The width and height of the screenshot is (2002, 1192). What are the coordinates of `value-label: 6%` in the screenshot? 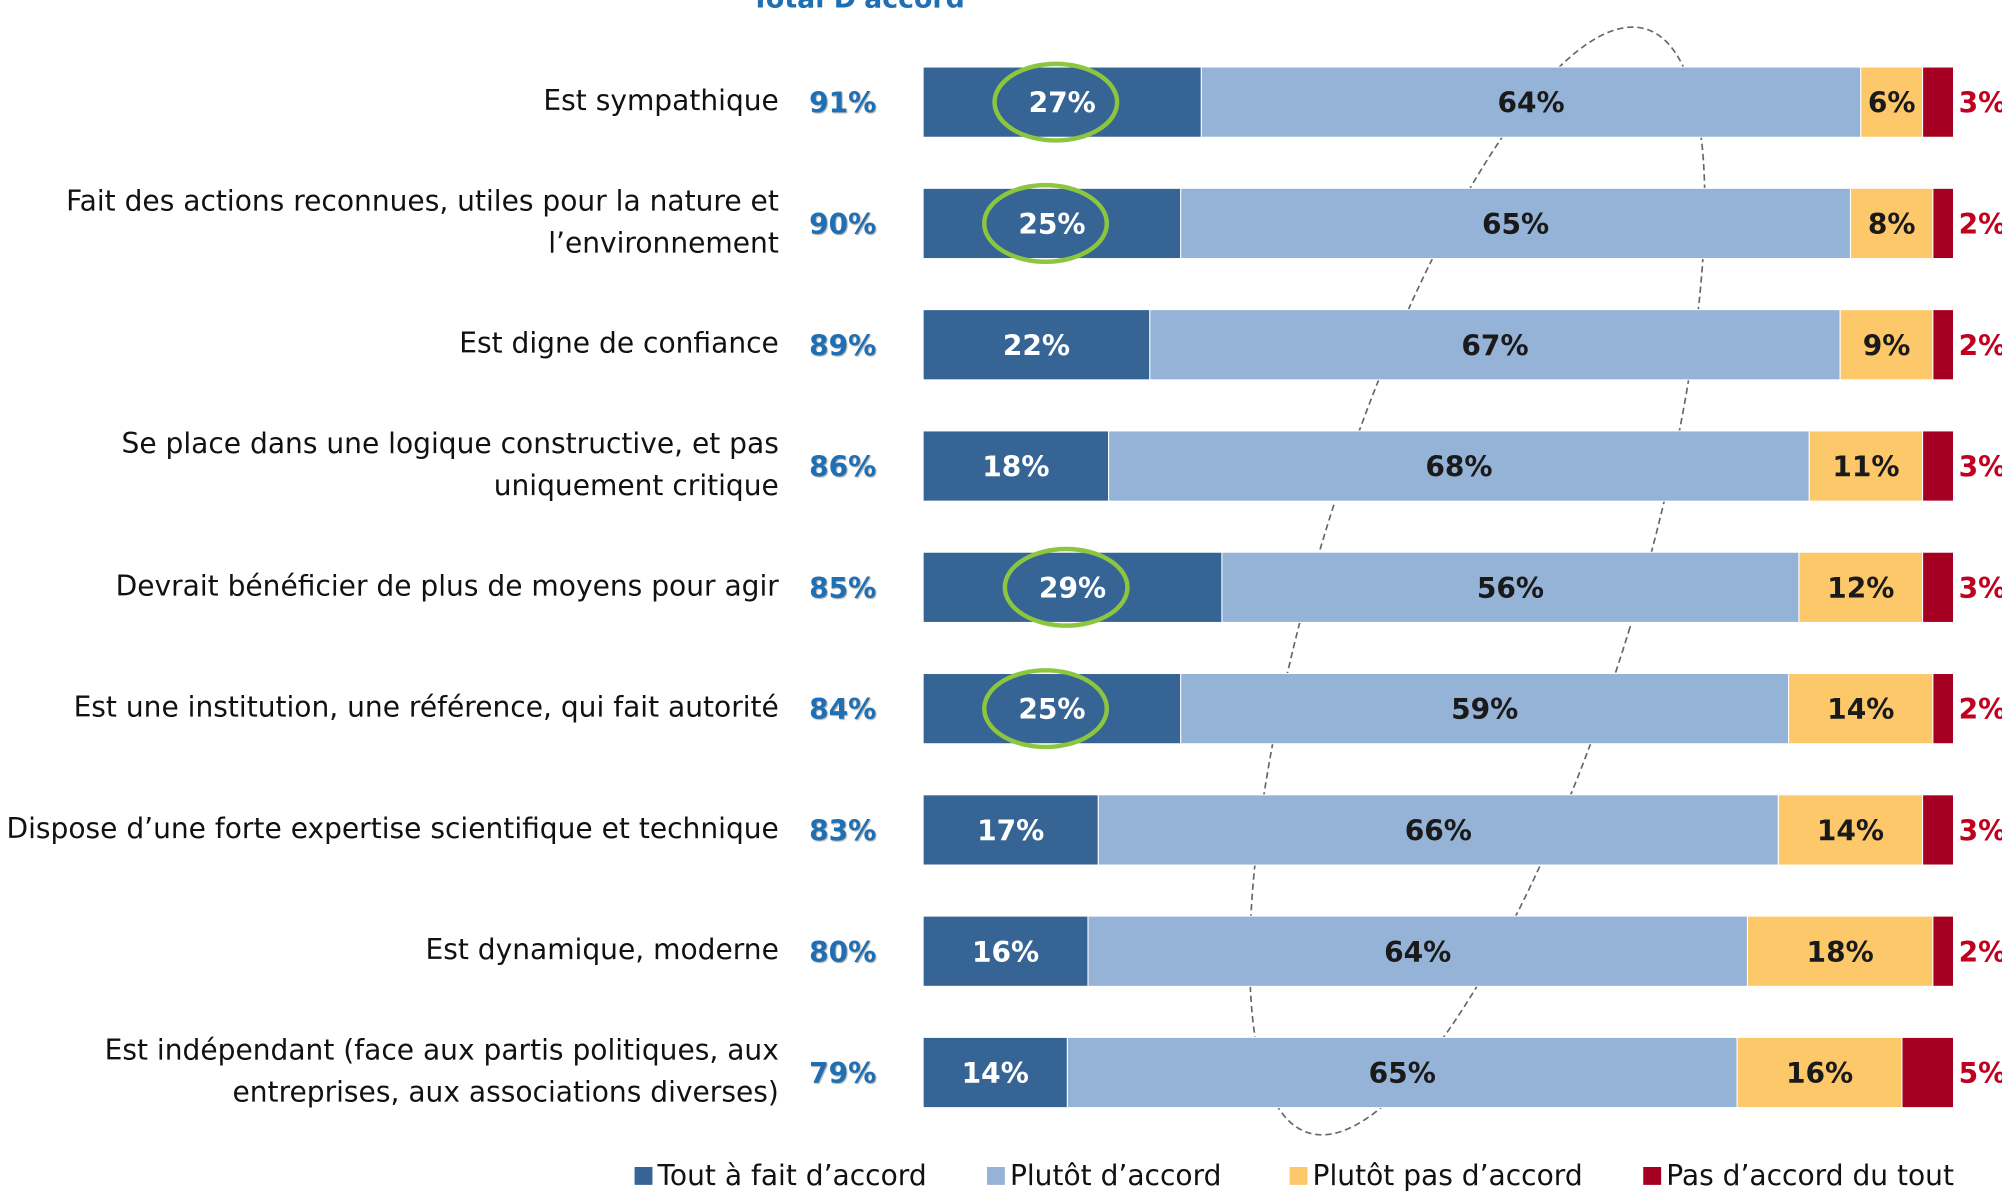 It's located at (1892, 103).